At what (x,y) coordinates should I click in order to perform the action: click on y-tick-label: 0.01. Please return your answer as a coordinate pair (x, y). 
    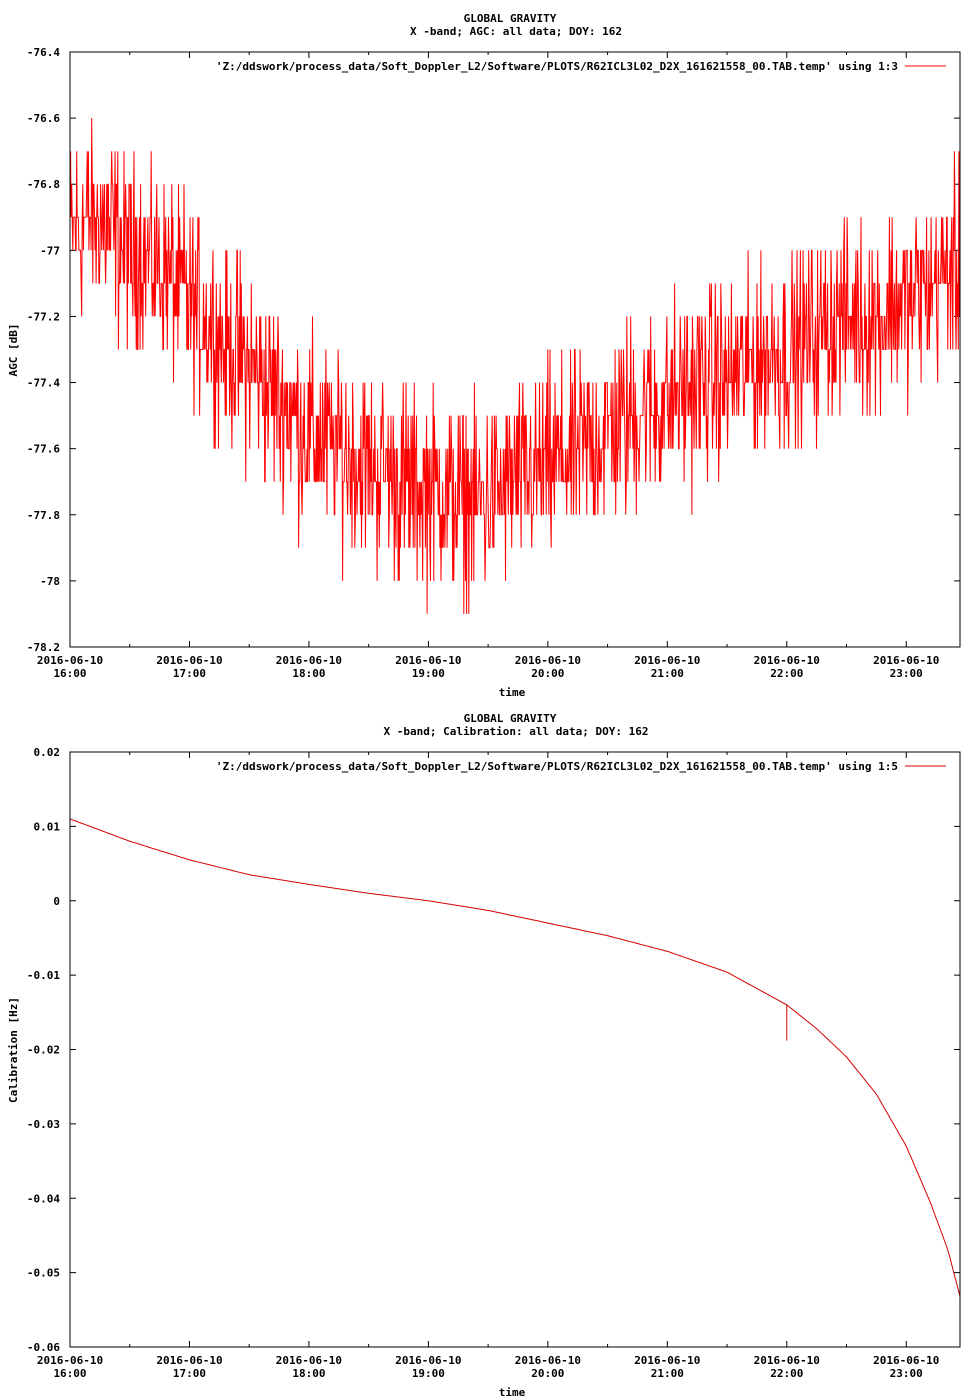
    Looking at the image, I should click on (47, 826).